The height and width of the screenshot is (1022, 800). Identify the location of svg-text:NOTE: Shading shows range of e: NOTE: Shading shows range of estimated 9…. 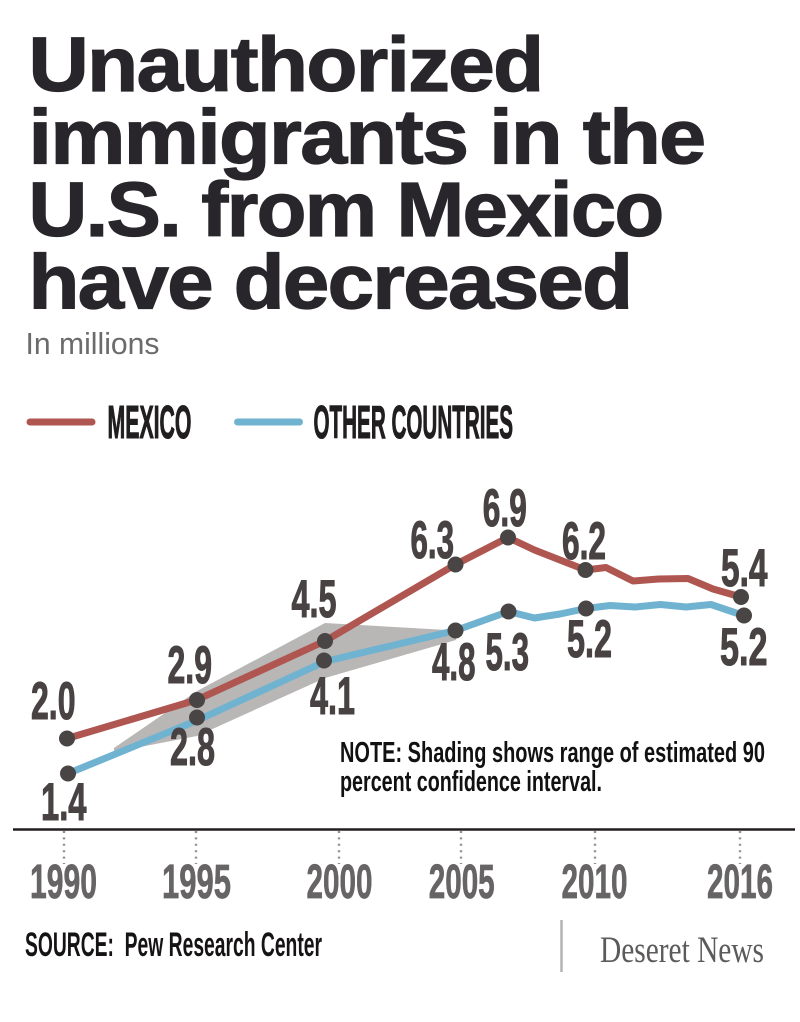
(552, 753).